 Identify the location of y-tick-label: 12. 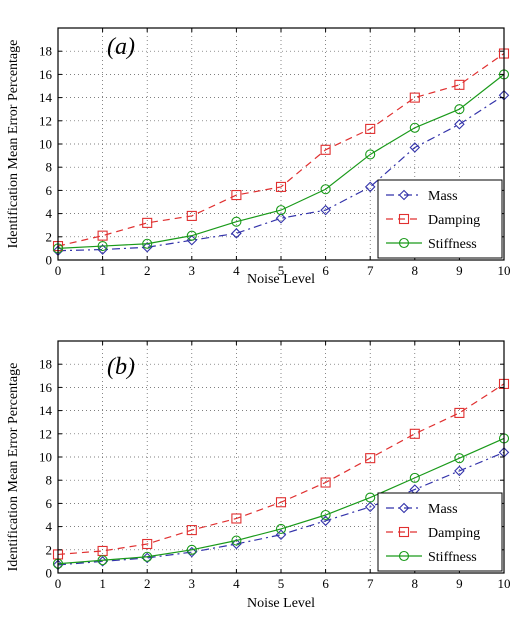
(45, 433).